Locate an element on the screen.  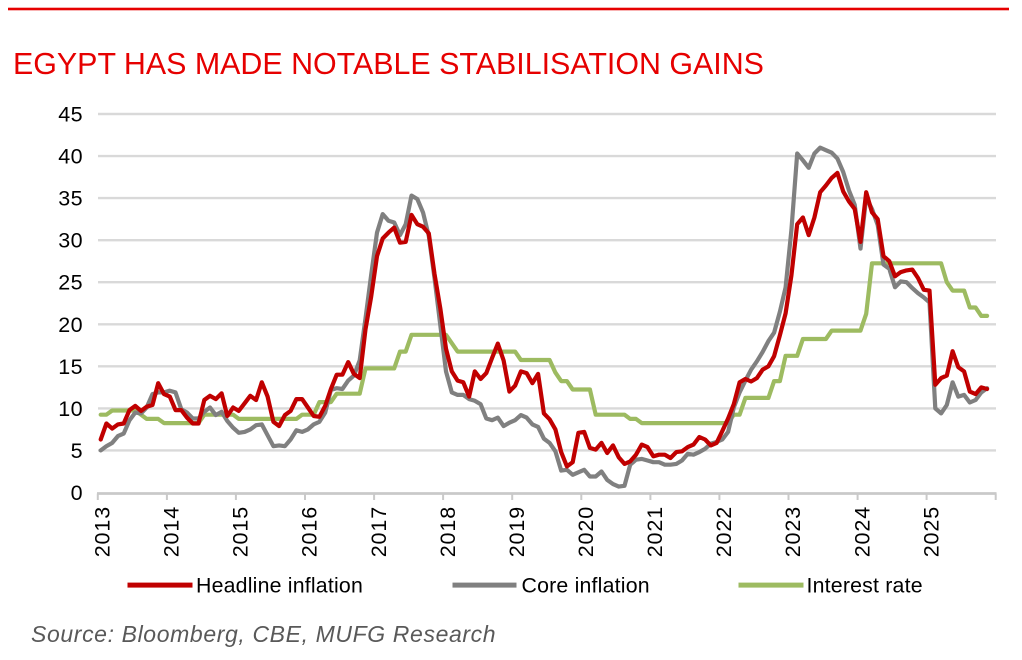
svg-text: 25 is located at coordinates (70, 283).